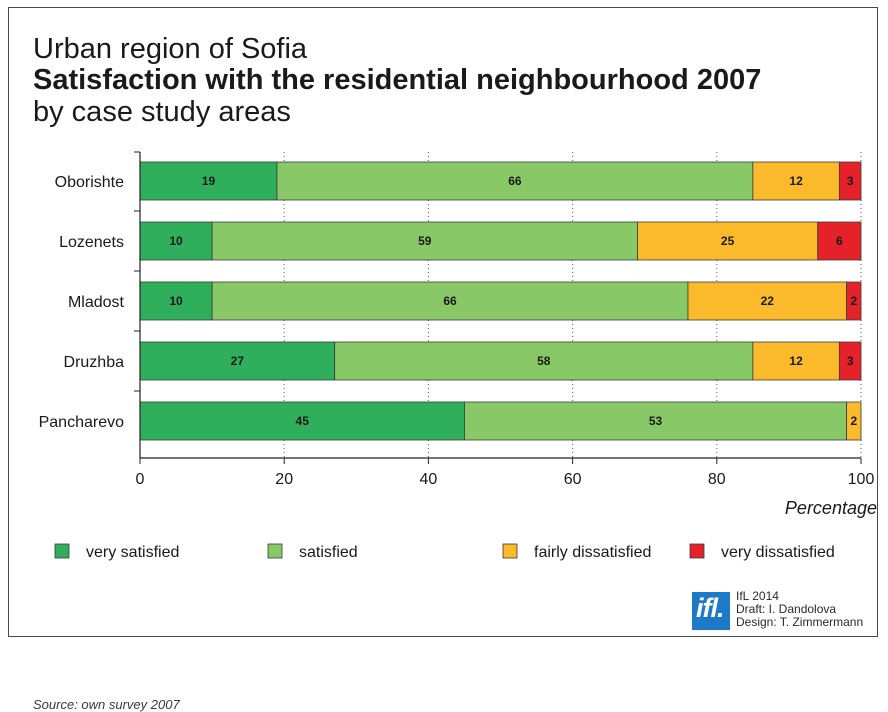 Image resolution: width=888 pixels, height=712 pixels. I want to click on data-label: 45, so click(303, 421).